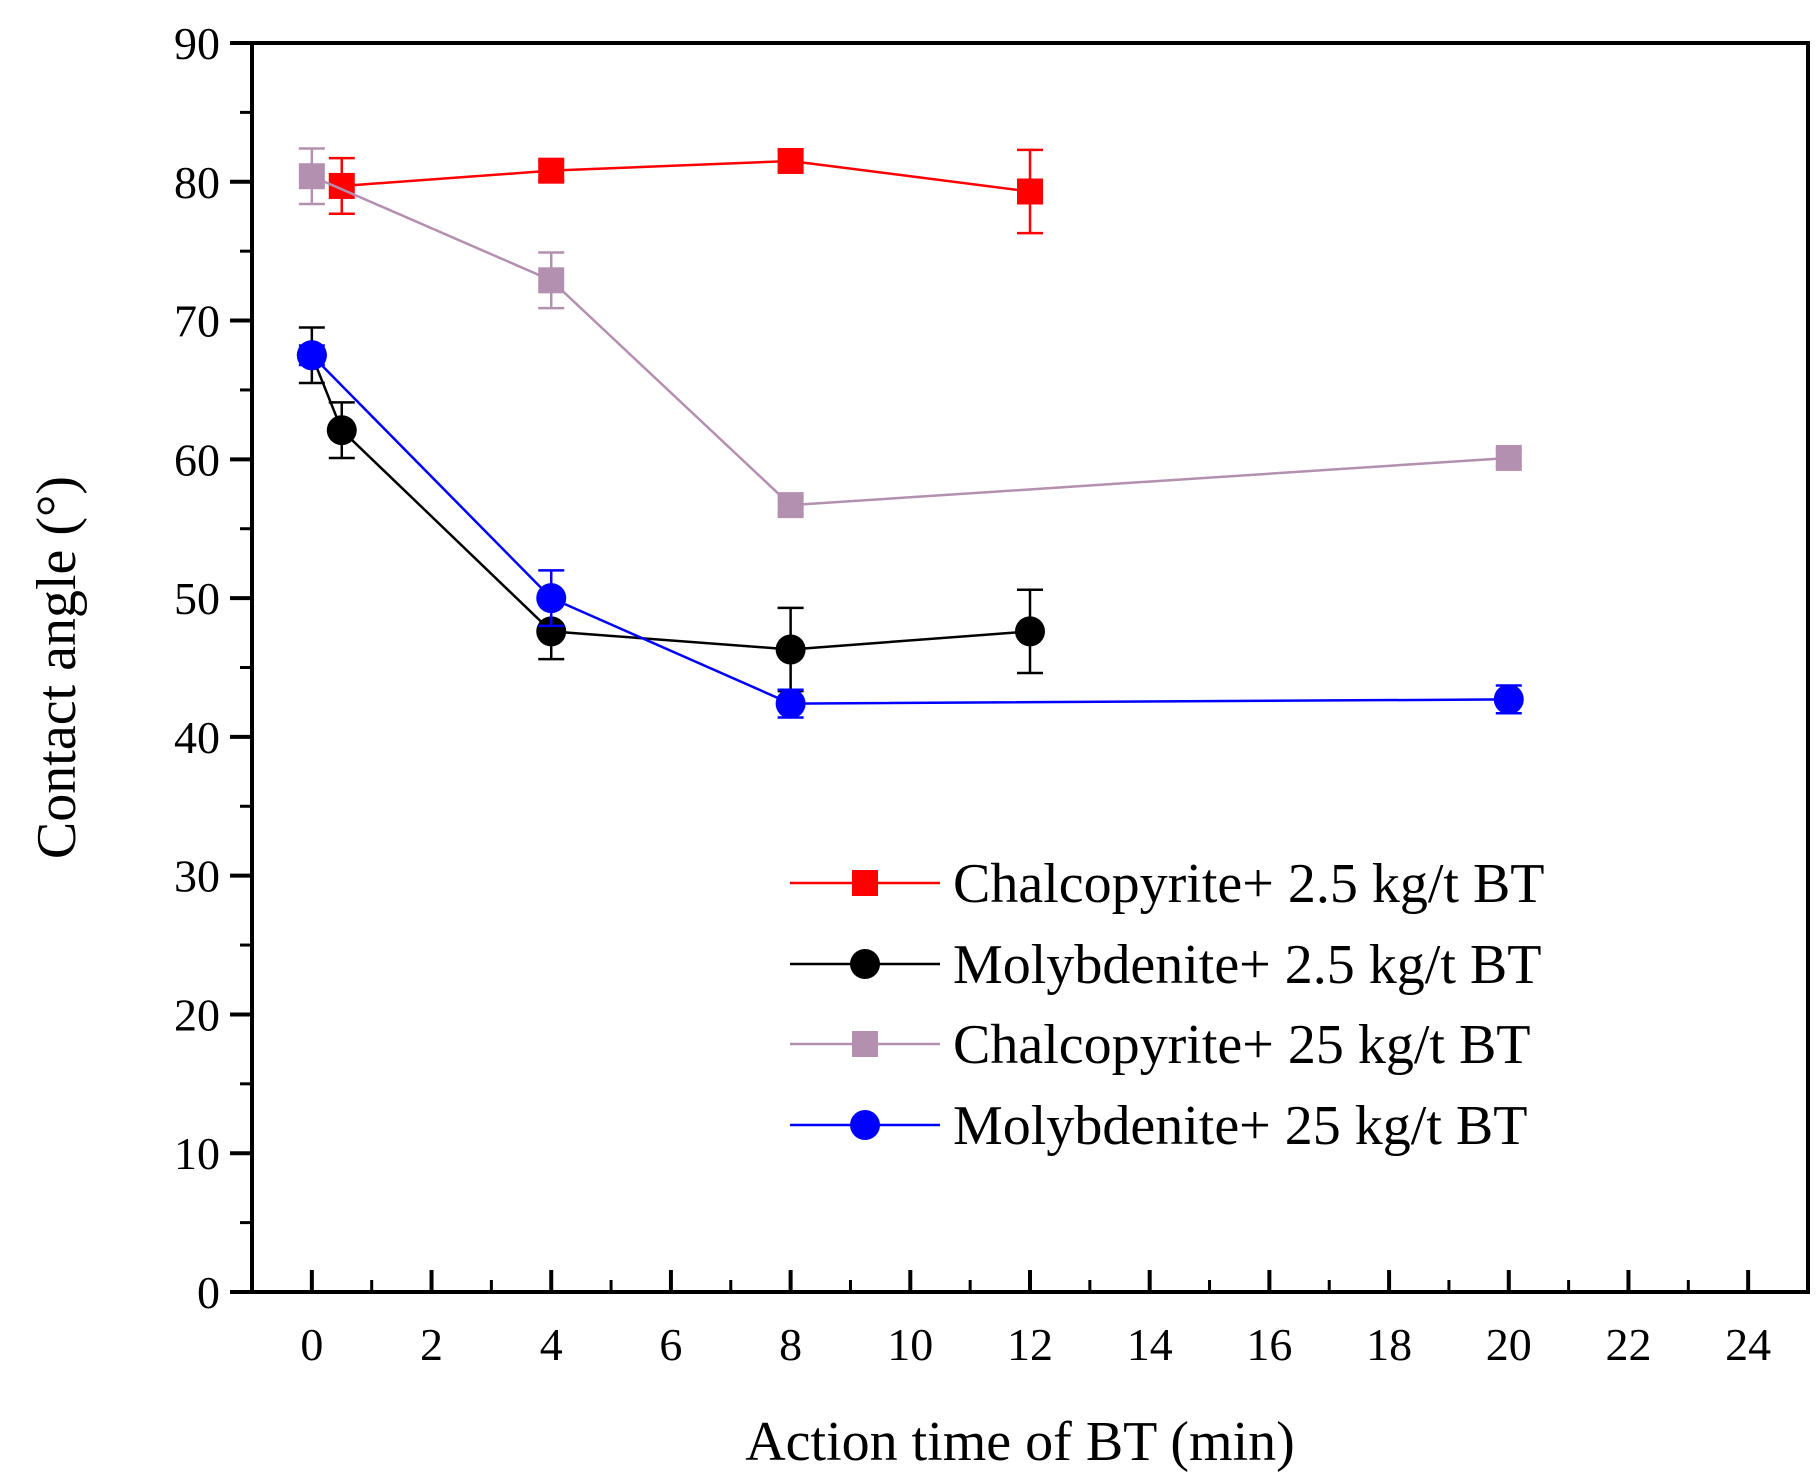 The height and width of the screenshot is (1482, 1816). Describe the element at coordinates (197, 876) in the screenshot. I see `y-tick-label: 30` at that location.